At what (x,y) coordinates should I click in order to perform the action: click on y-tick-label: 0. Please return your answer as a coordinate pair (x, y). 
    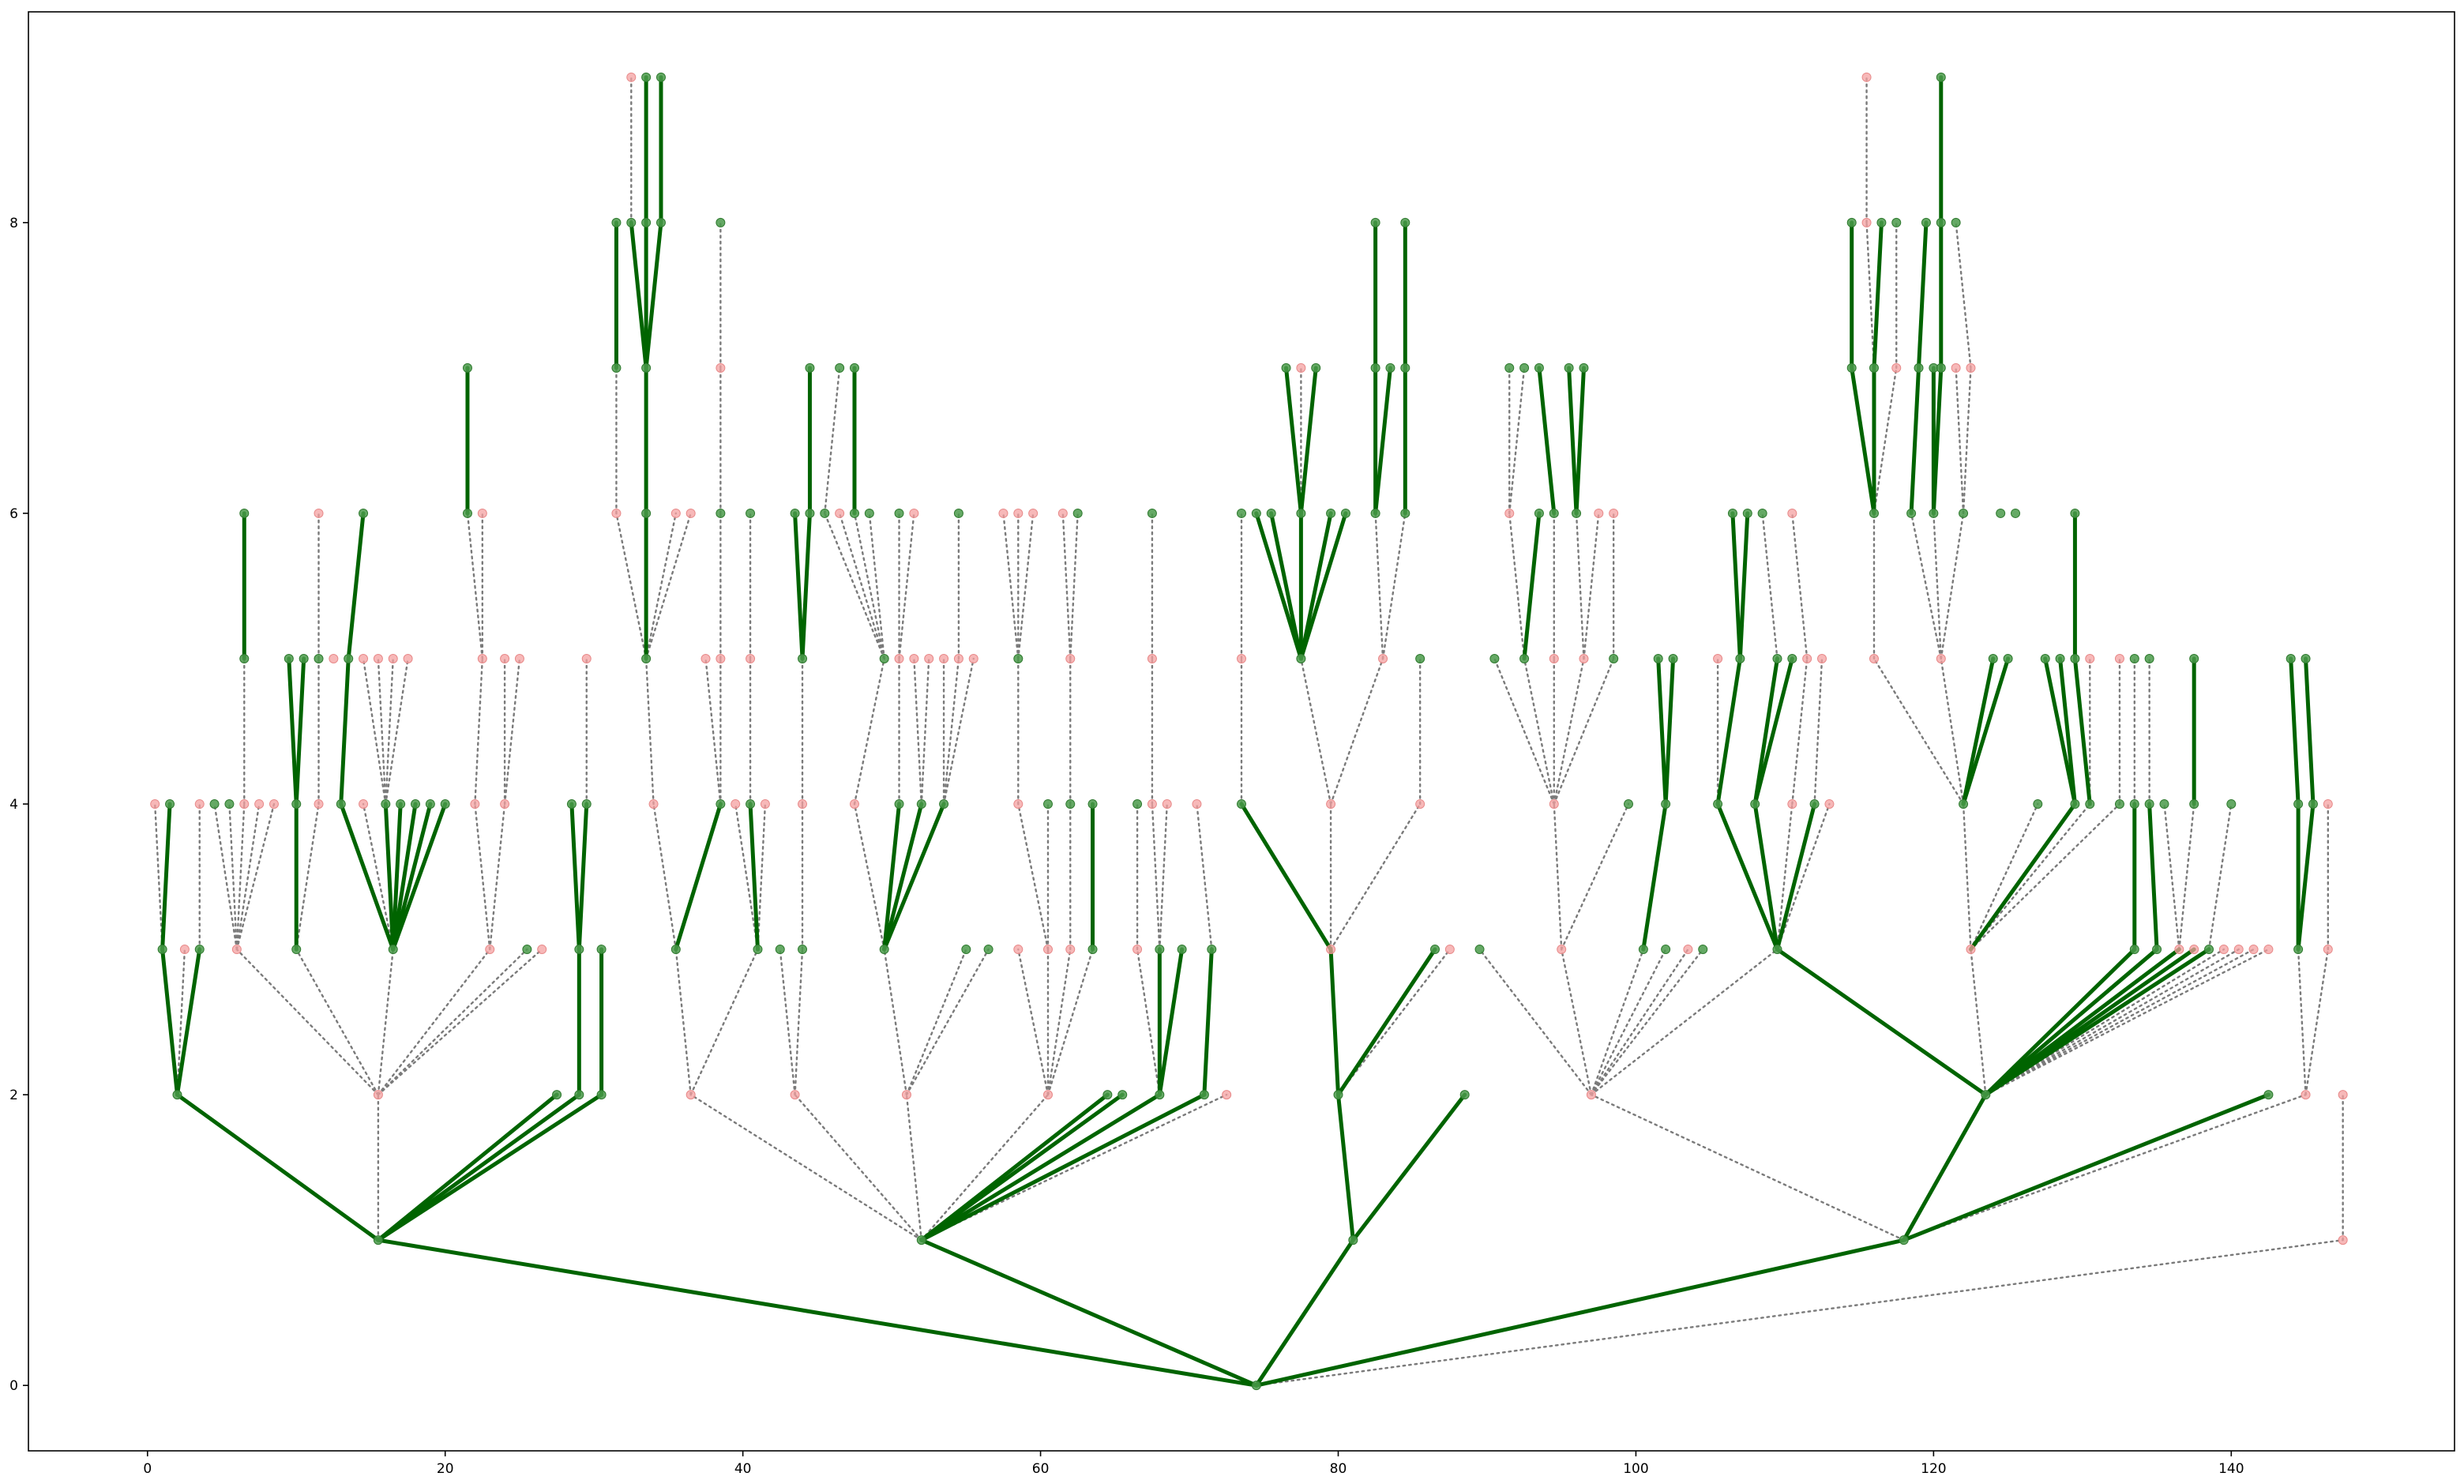
    Looking at the image, I should click on (13, 1386).